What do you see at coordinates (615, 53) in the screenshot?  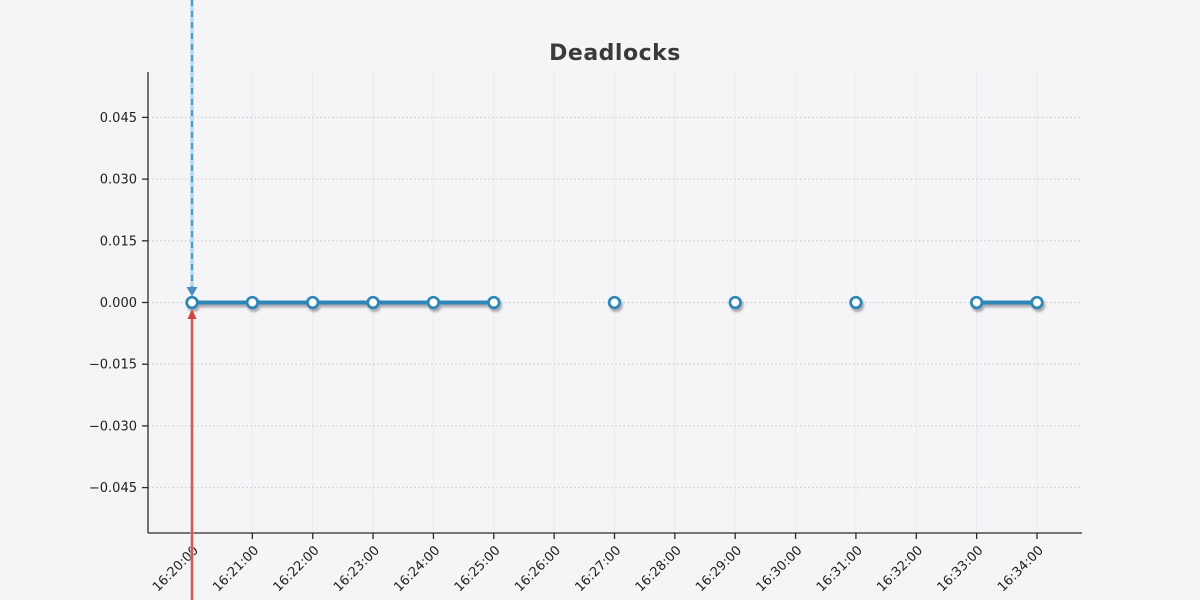 I see `chart-title: Deadlocks` at bounding box center [615, 53].